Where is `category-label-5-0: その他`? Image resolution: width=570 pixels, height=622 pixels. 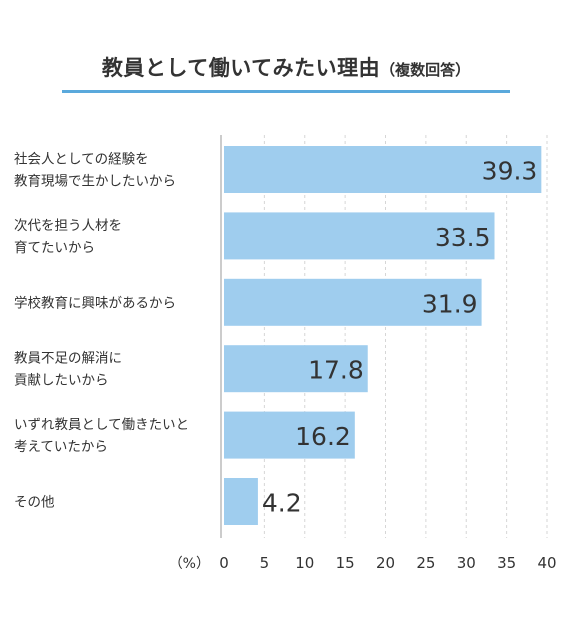 category-label-5-0: その他 is located at coordinates (34, 503).